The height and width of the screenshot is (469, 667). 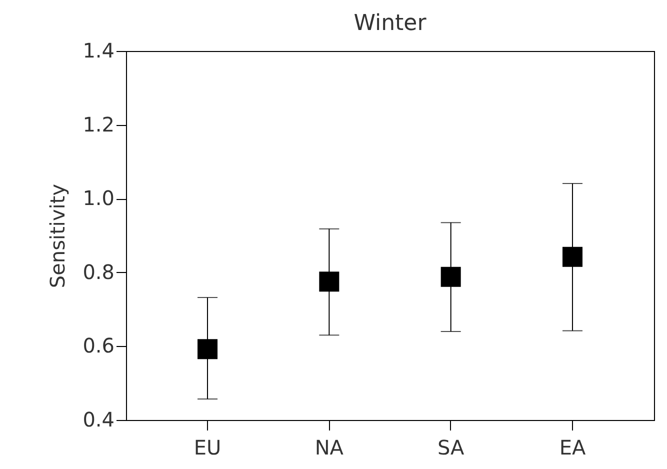 I want to click on chart-title: Winter, so click(x=391, y=23).